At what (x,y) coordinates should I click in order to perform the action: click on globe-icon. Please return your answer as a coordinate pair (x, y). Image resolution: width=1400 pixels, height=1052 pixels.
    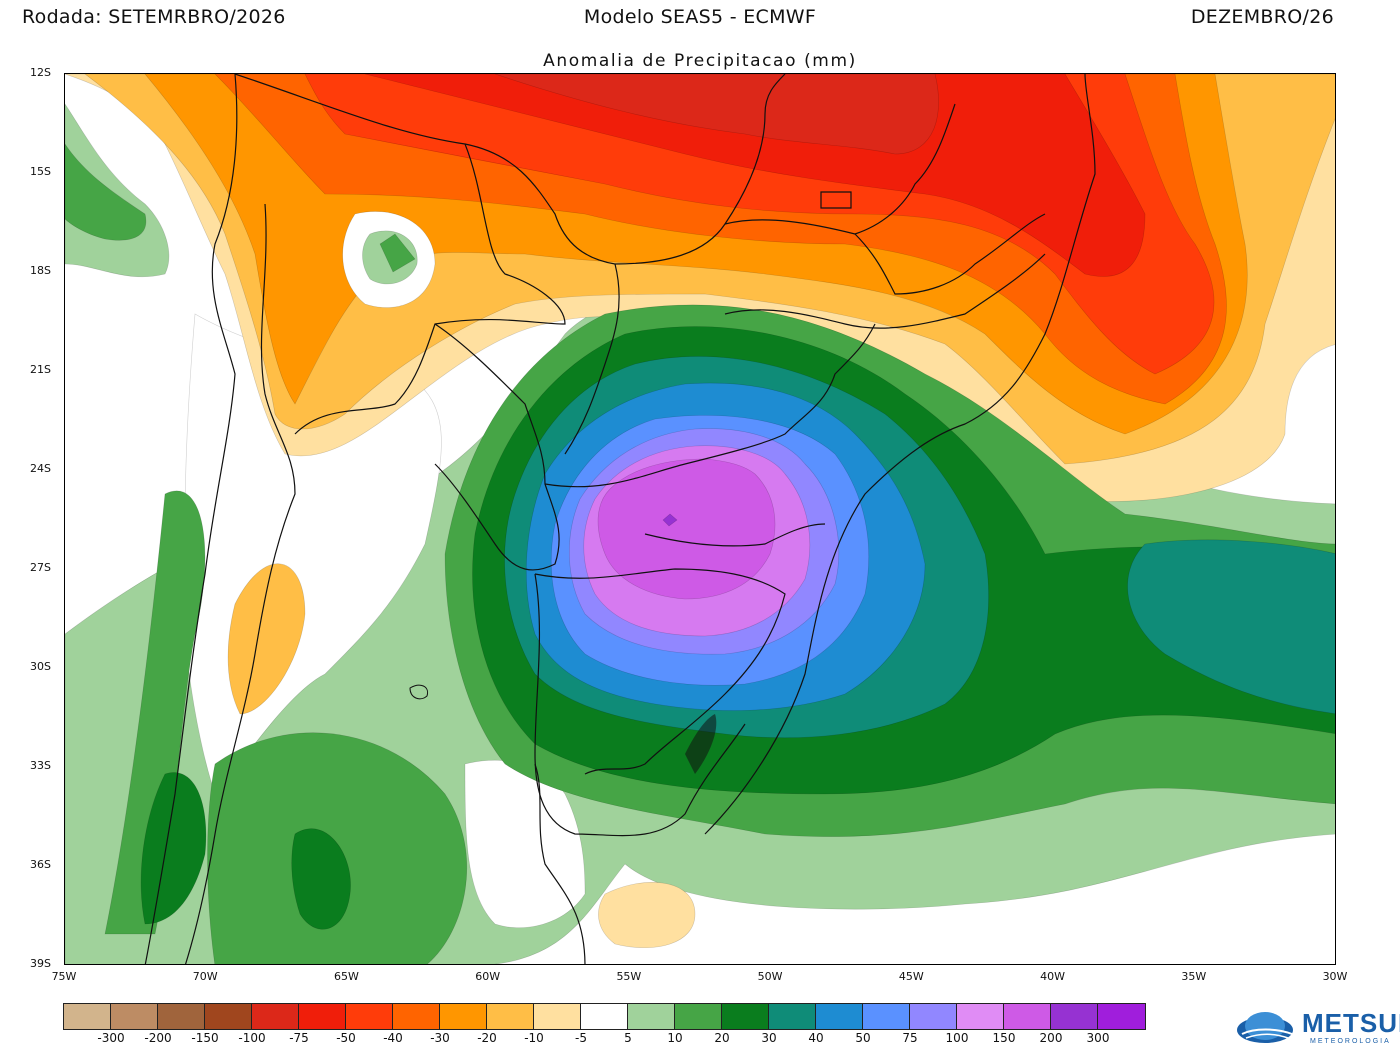
    Looking at the image, I should click on (1265, 1027).